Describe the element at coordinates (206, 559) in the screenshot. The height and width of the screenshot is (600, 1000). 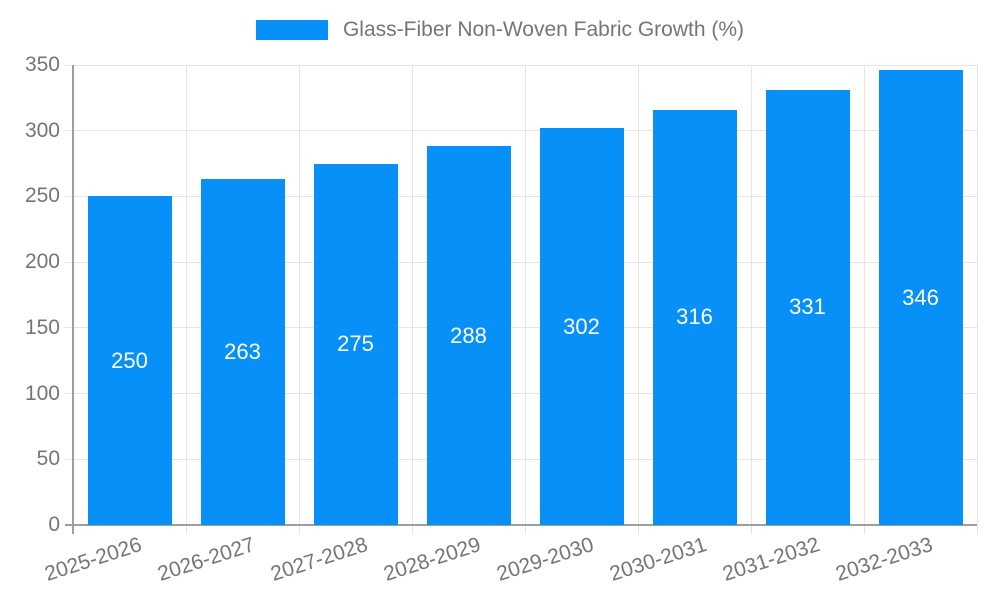
I see `x-tick-label: 2026-2027` at that location.